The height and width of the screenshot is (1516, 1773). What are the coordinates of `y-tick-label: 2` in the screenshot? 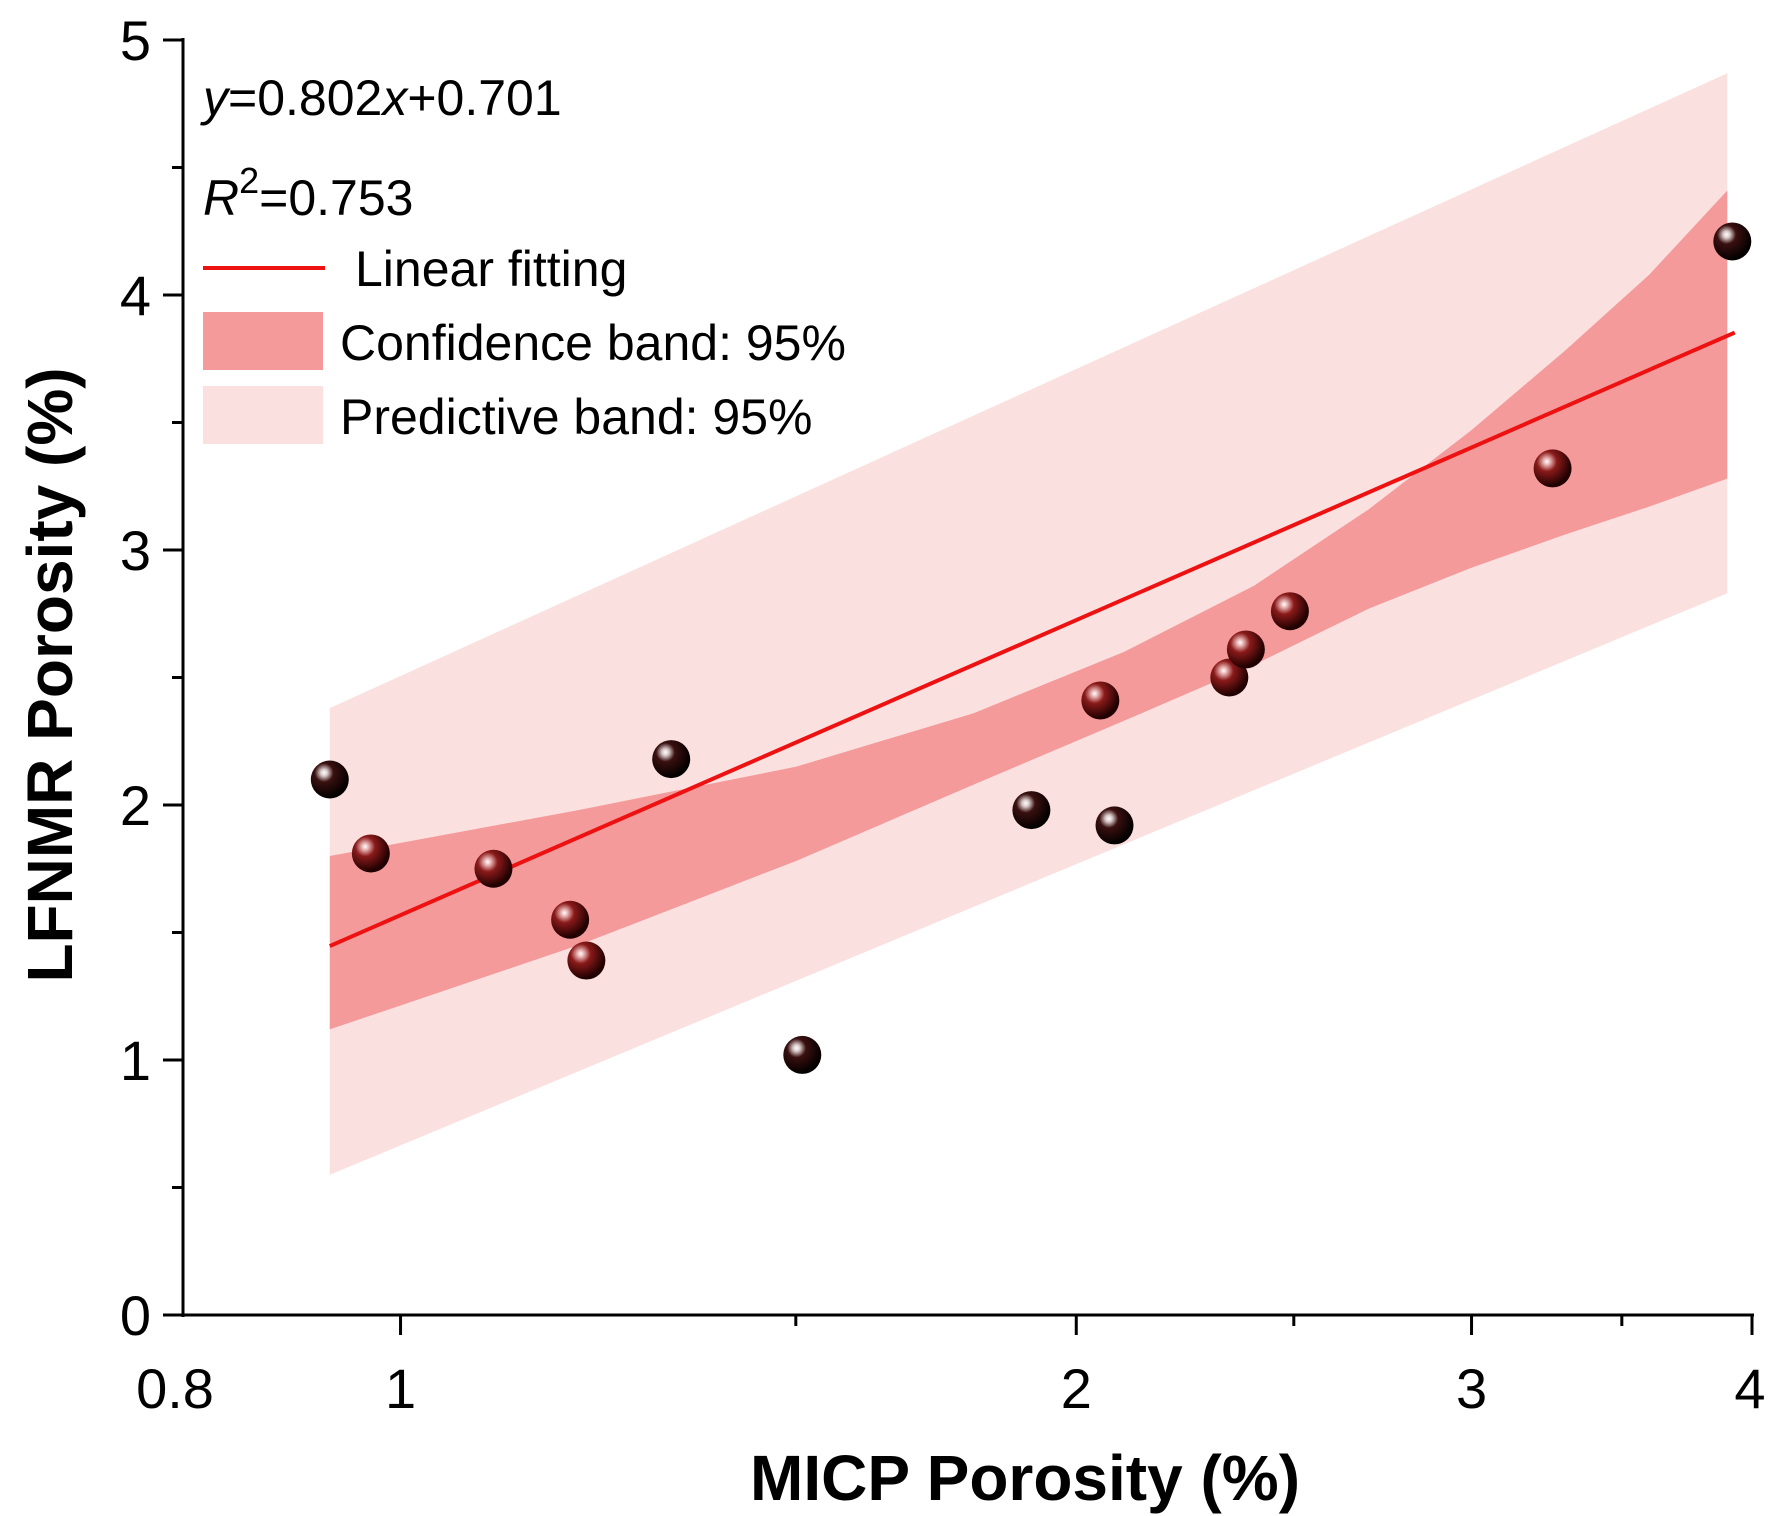 It's located at (135, 805).